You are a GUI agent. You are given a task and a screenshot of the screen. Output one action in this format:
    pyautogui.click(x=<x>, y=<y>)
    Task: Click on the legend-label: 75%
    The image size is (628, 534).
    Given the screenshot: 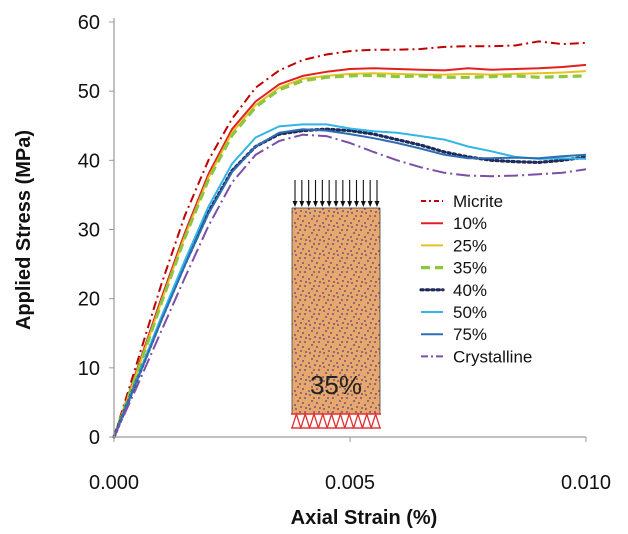 What is the action you would take?
    pyautogui.click(x=470, y=334)
    